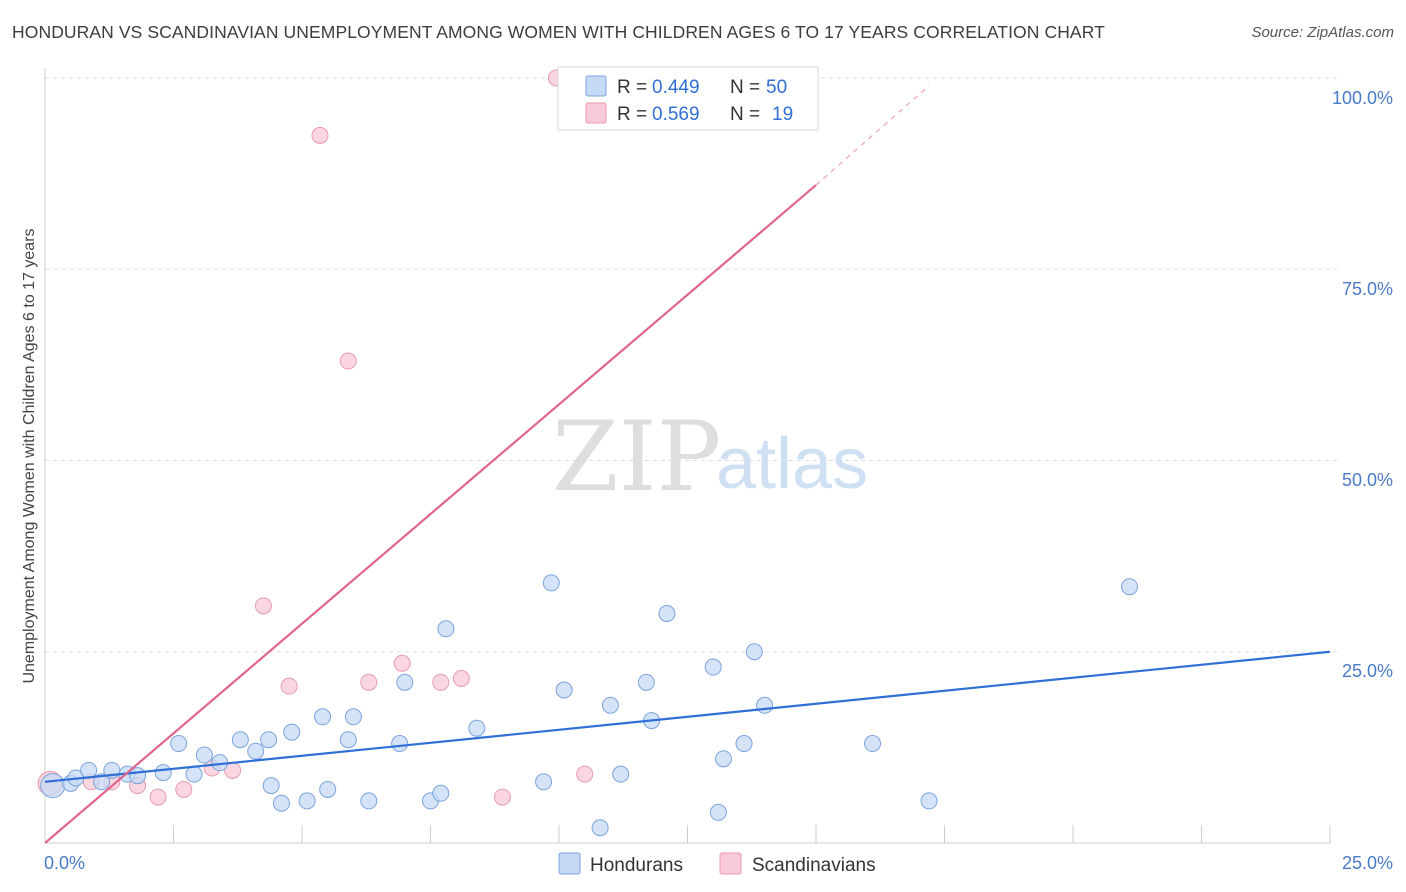 The width and height of the screenshot is (1406, 892). I want to click on series-legend: Hondurans Scandinavians, so click(717, 864).